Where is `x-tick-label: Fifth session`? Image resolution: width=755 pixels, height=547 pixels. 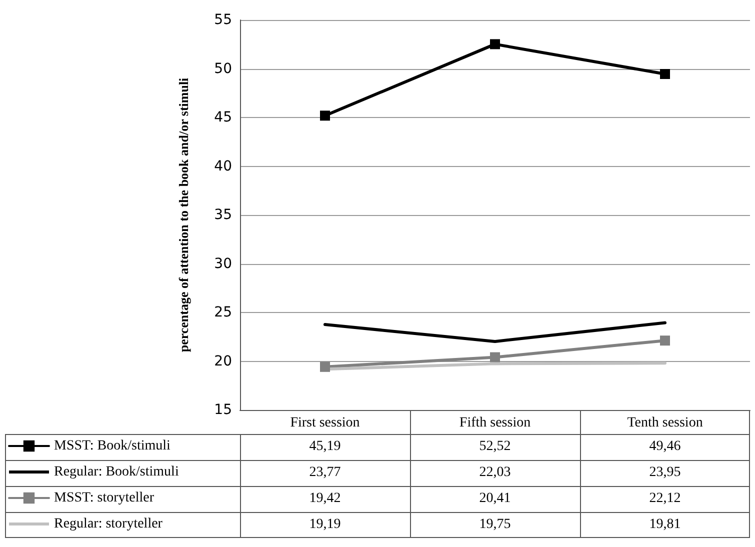 x-tick-label: Fifth session is located at coordinates (495, 423).